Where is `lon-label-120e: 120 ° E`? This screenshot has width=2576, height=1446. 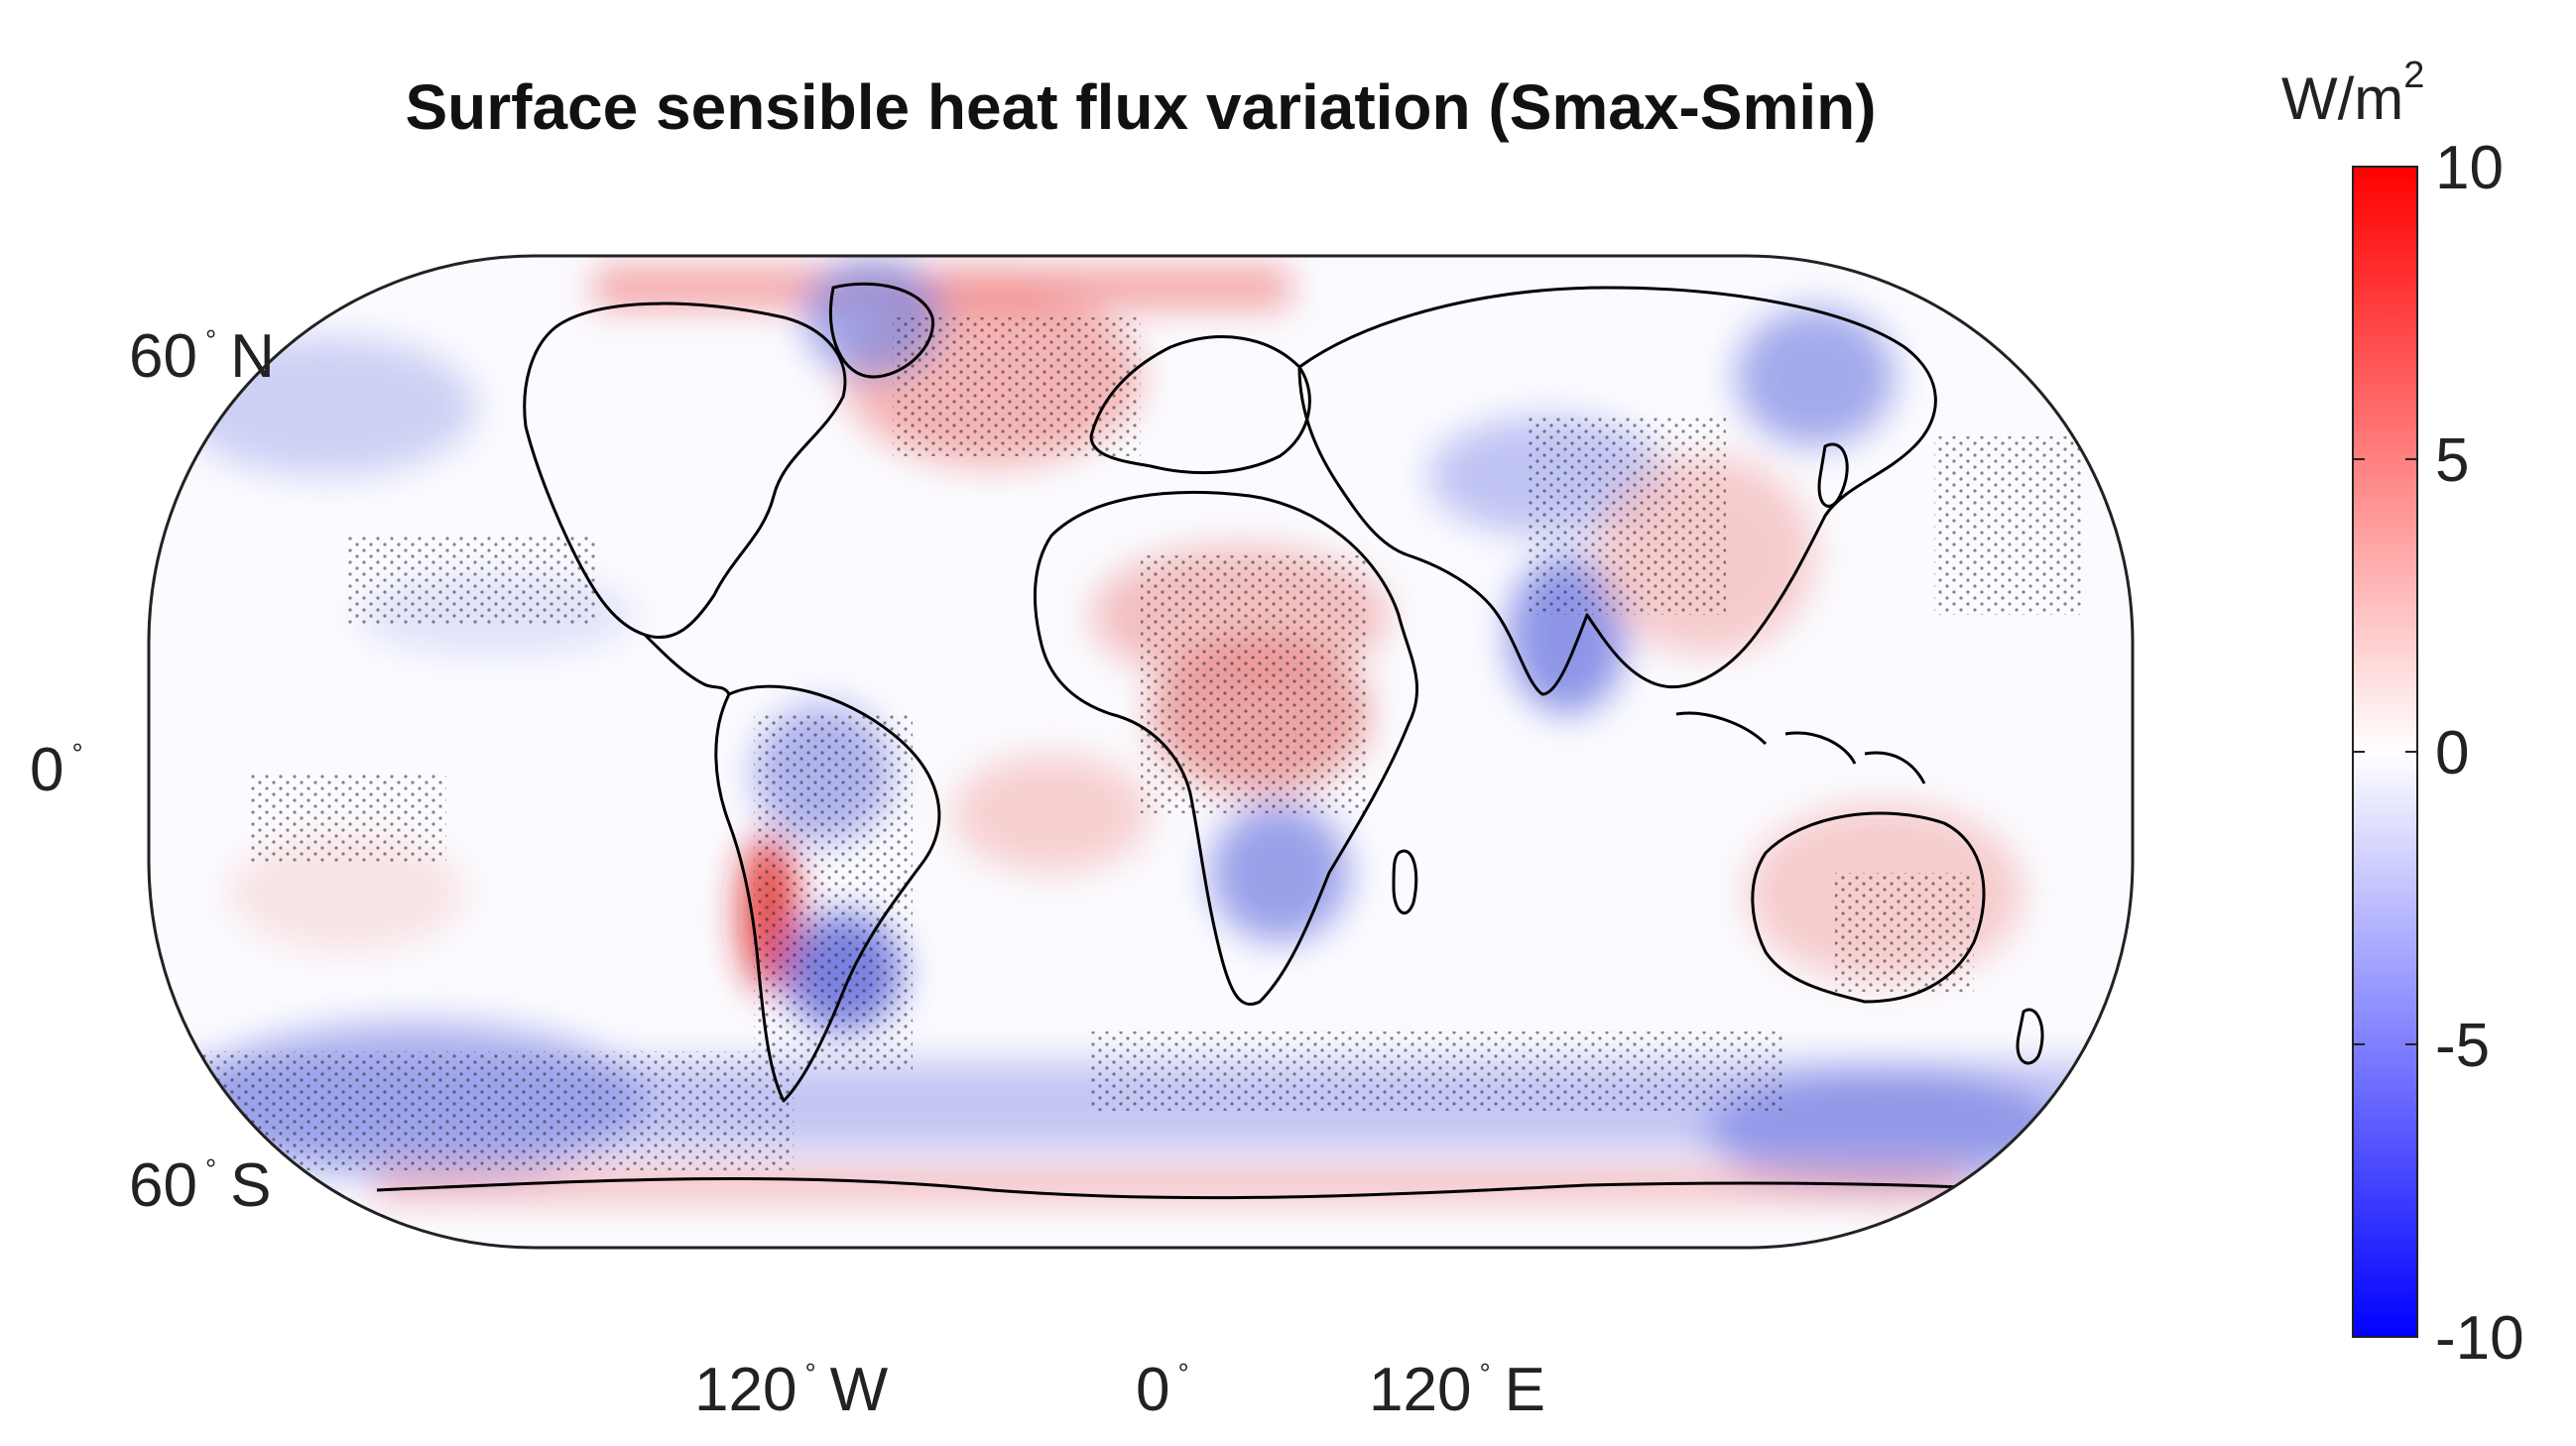 lon-label-120e: 120 ° E is located at coordinates (1457, 1390).